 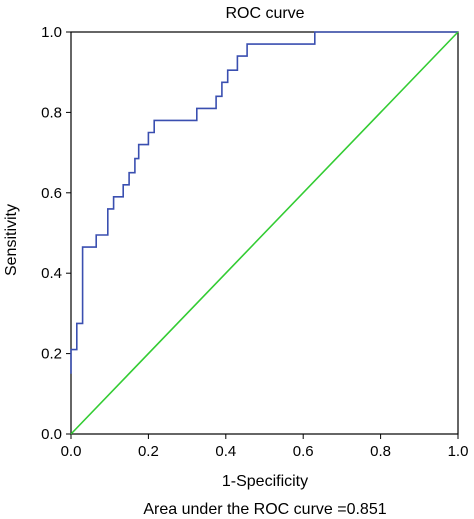 What do you see at coordinates (264, 13) in the screenshot?
I see `chart-title: ROC curve` at bounding box center [264, 13].